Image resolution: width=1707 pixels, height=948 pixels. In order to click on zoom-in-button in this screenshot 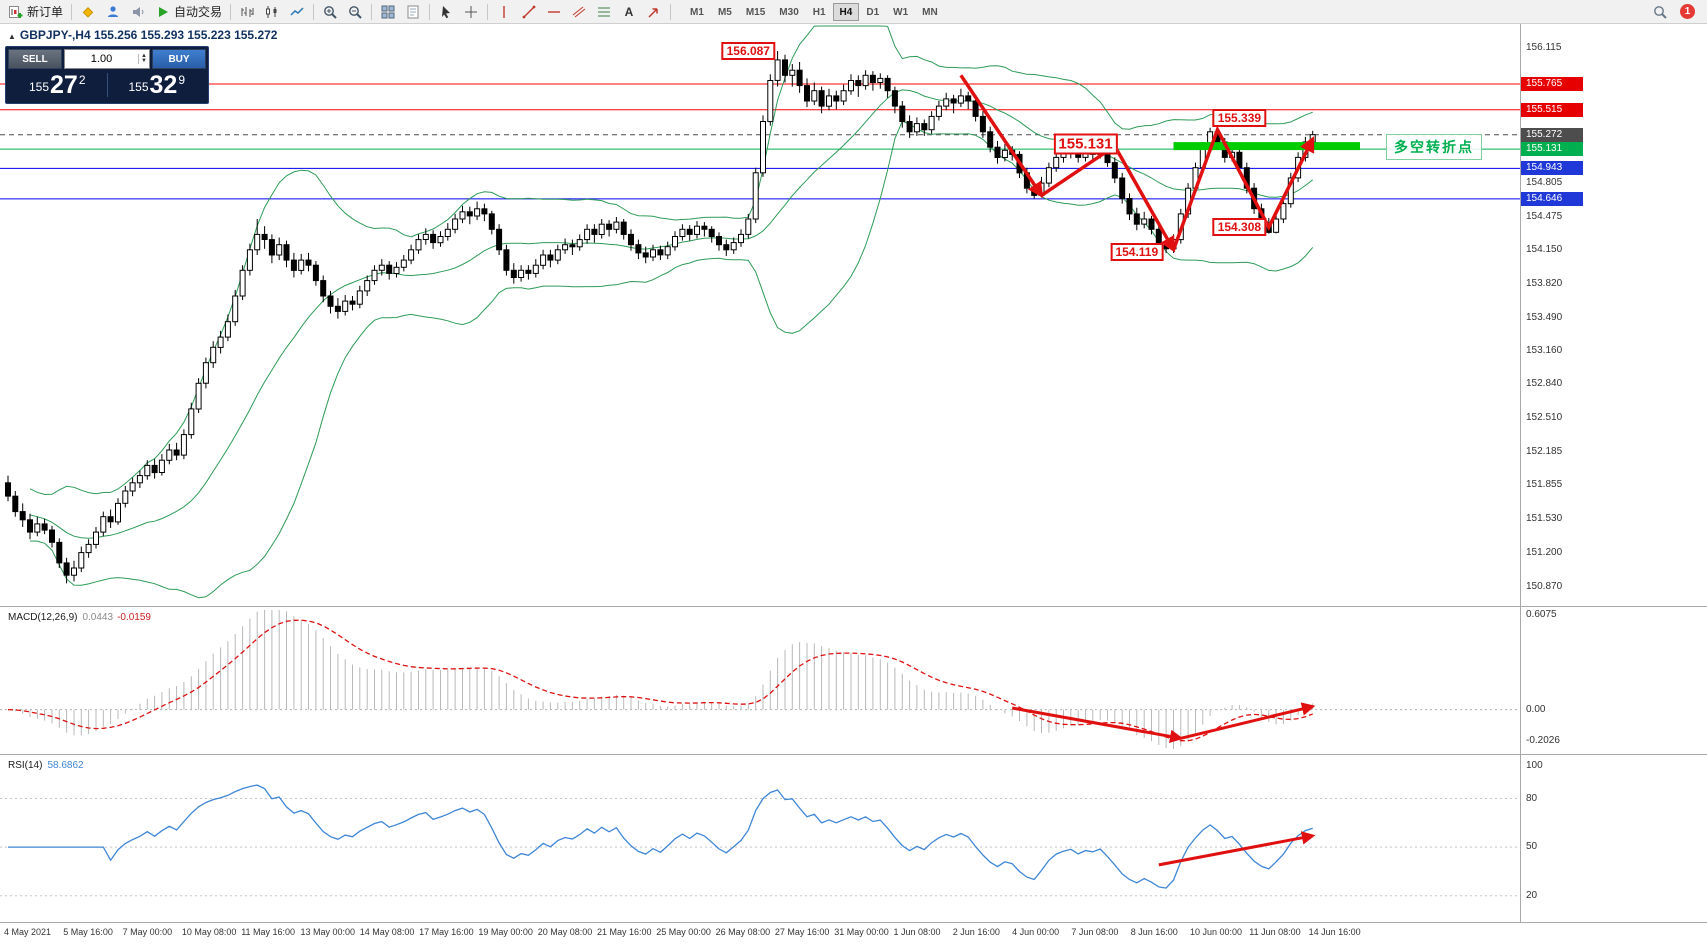, I will do `click(330, 11)`.